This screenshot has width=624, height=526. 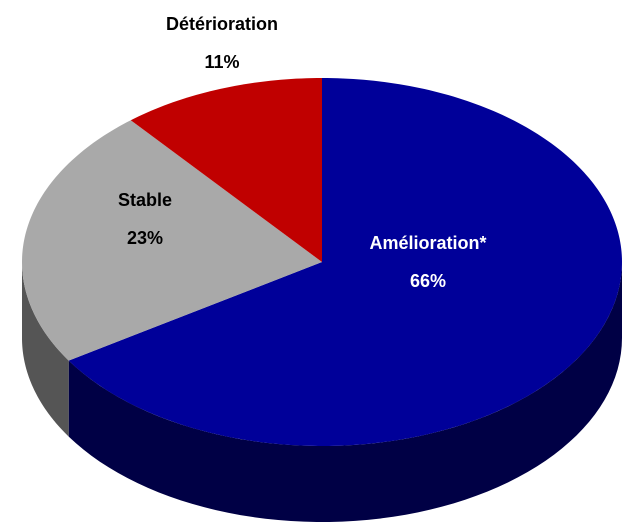 I want to click on slice-value-label: 11%, so click(x=221, y=62).